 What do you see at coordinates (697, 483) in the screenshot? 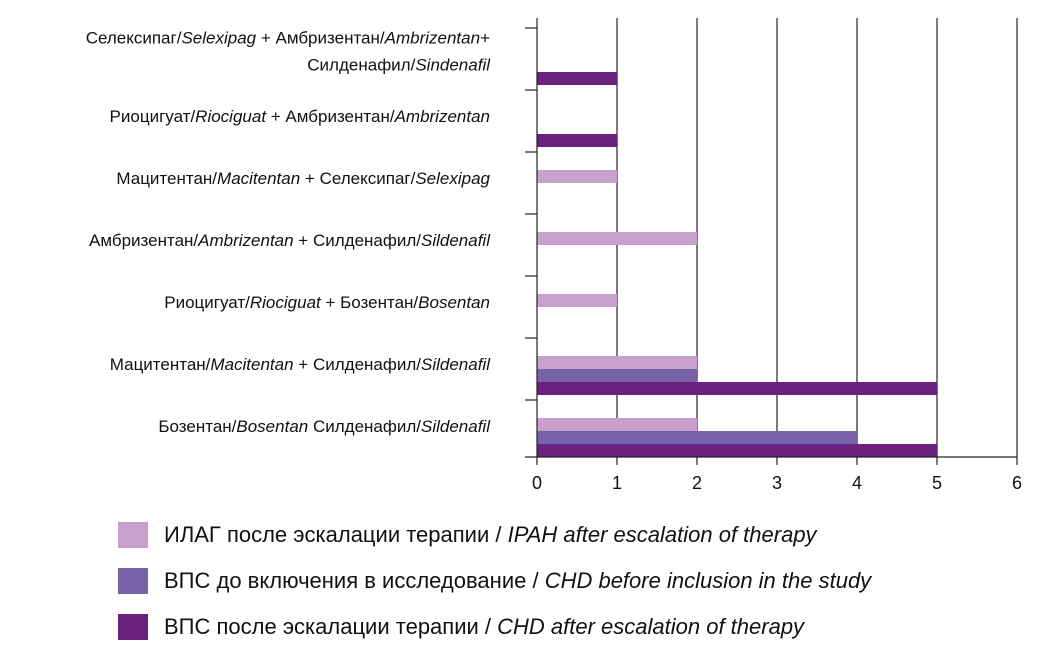
I see `x-tick-label: 2` at bounding box center [697, 483].